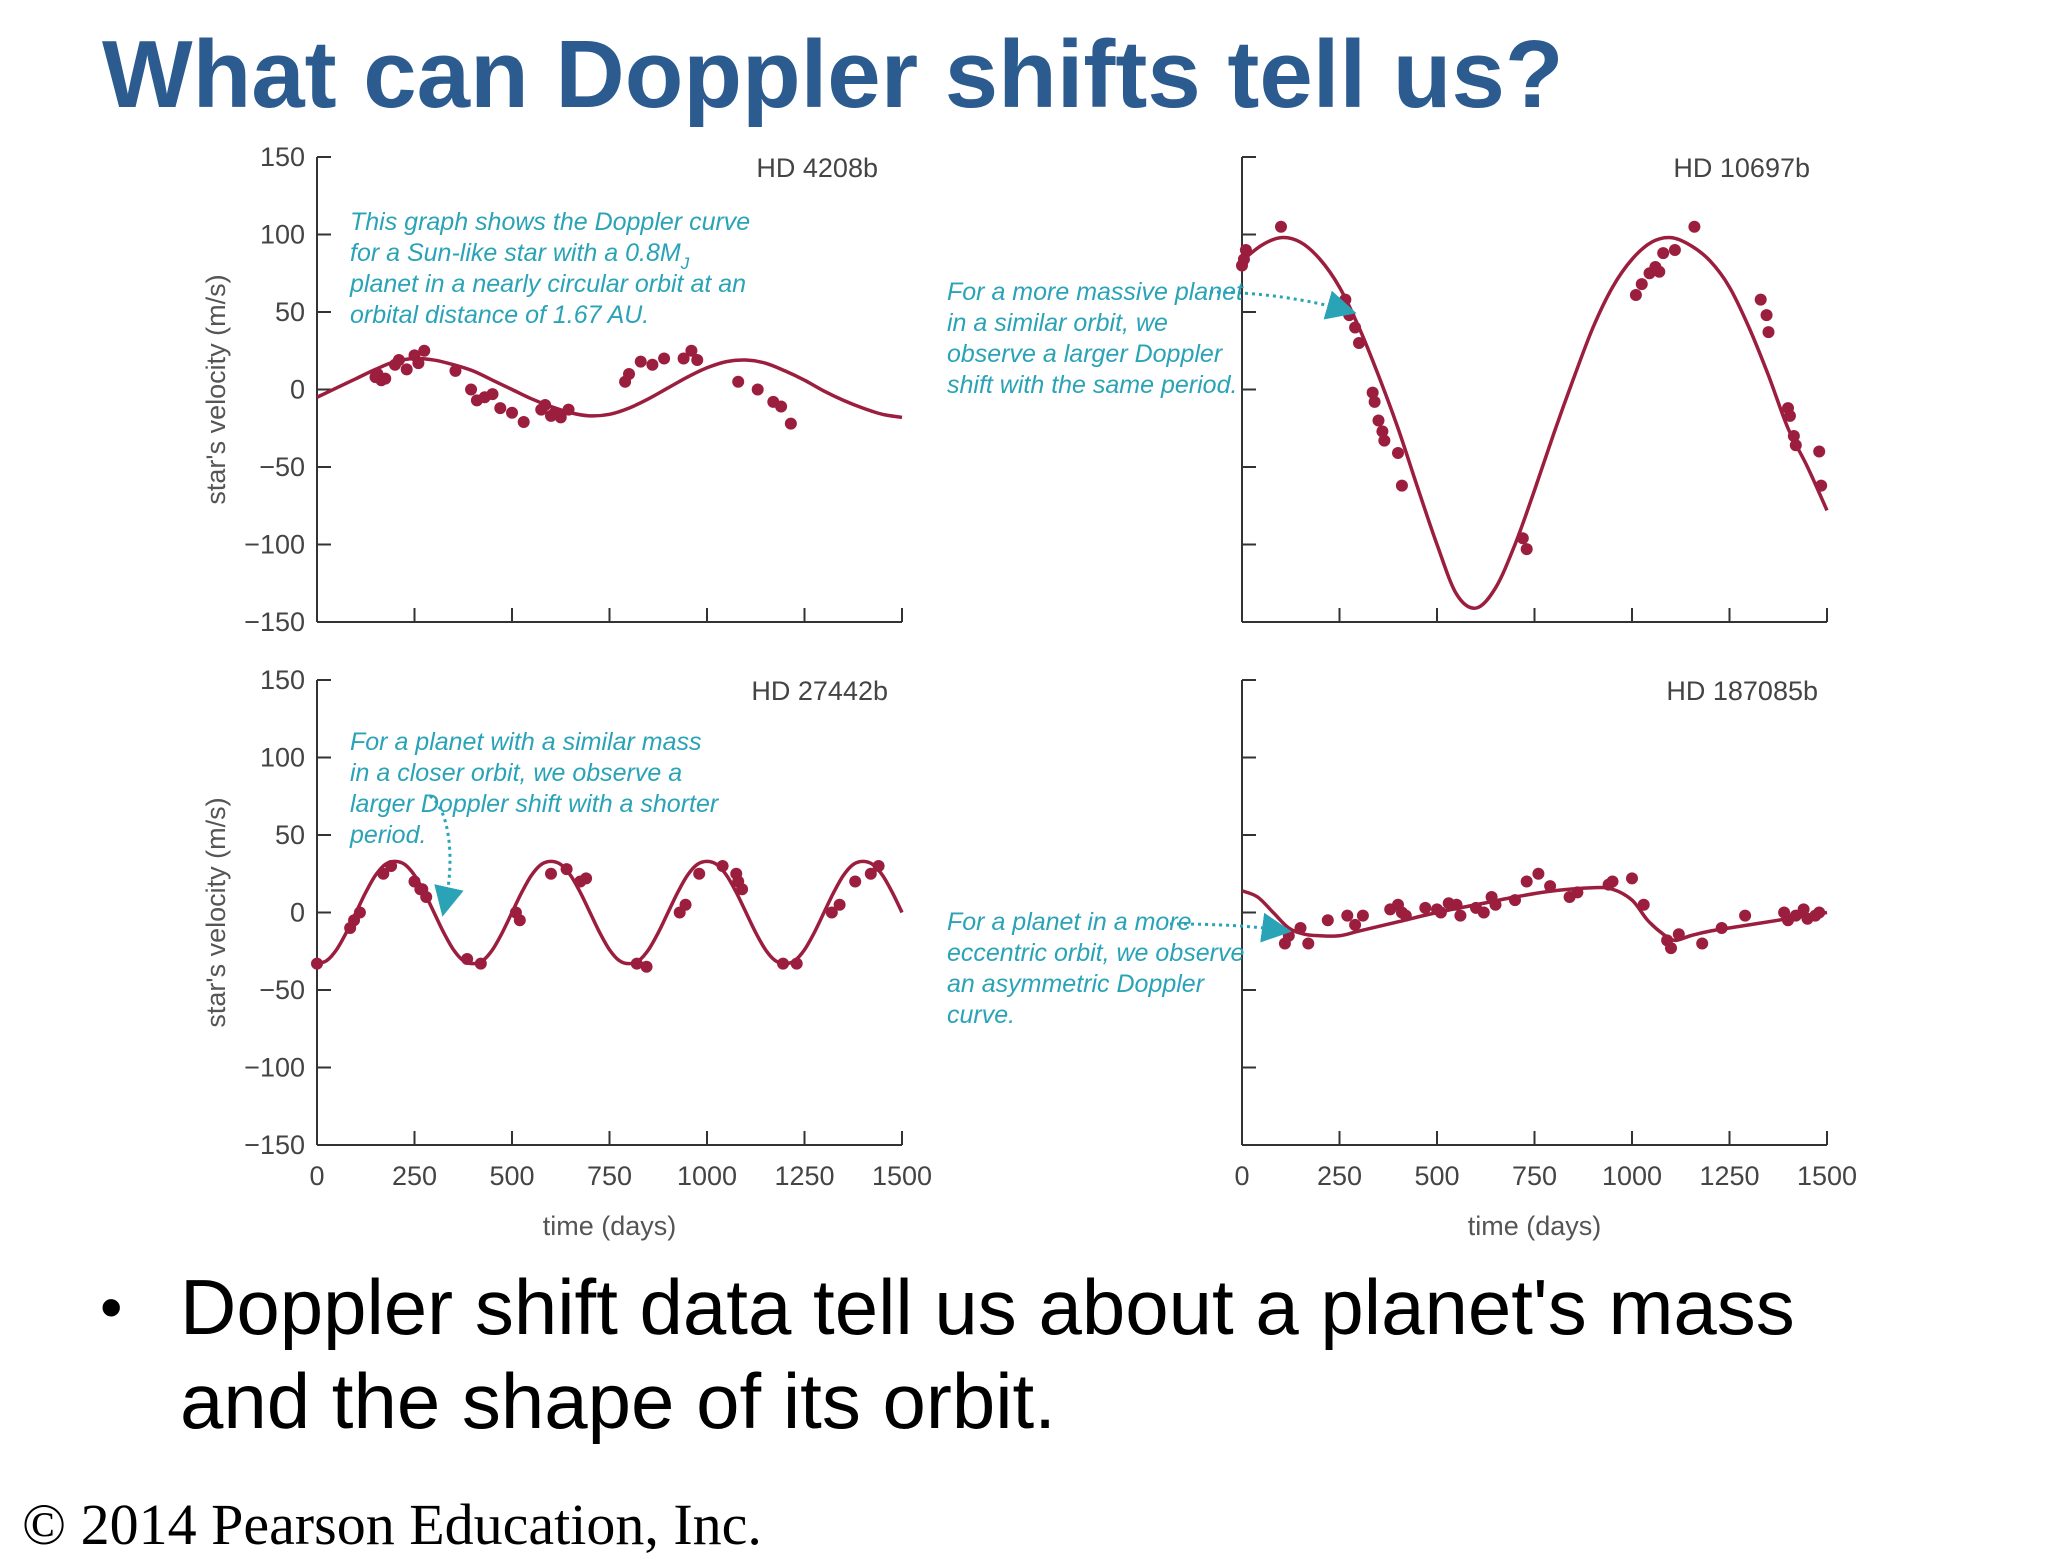  I want to click on bottom-right-planet-label: HD 187085b, so click(1742, 691).